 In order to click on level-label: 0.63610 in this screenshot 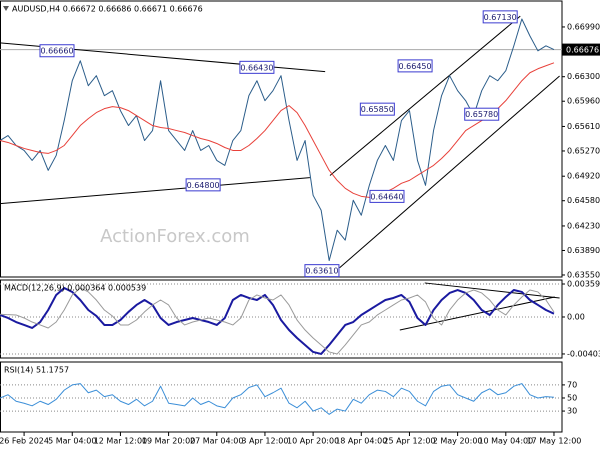, I will do `click(321, 271)`.